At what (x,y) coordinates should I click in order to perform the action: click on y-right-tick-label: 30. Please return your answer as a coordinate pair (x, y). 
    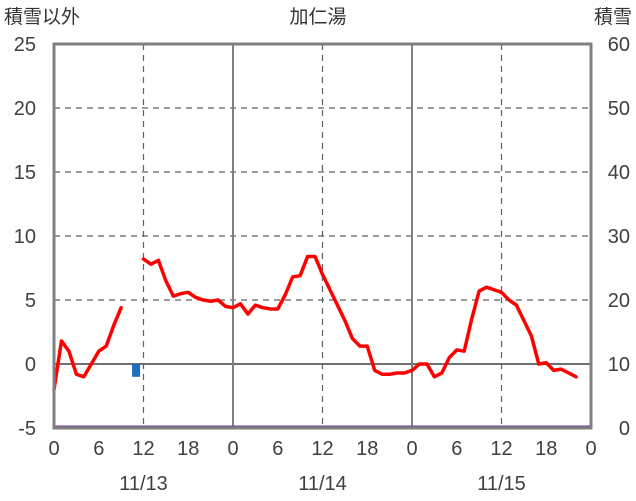
    Looking at the image, I should click on (619, 237).